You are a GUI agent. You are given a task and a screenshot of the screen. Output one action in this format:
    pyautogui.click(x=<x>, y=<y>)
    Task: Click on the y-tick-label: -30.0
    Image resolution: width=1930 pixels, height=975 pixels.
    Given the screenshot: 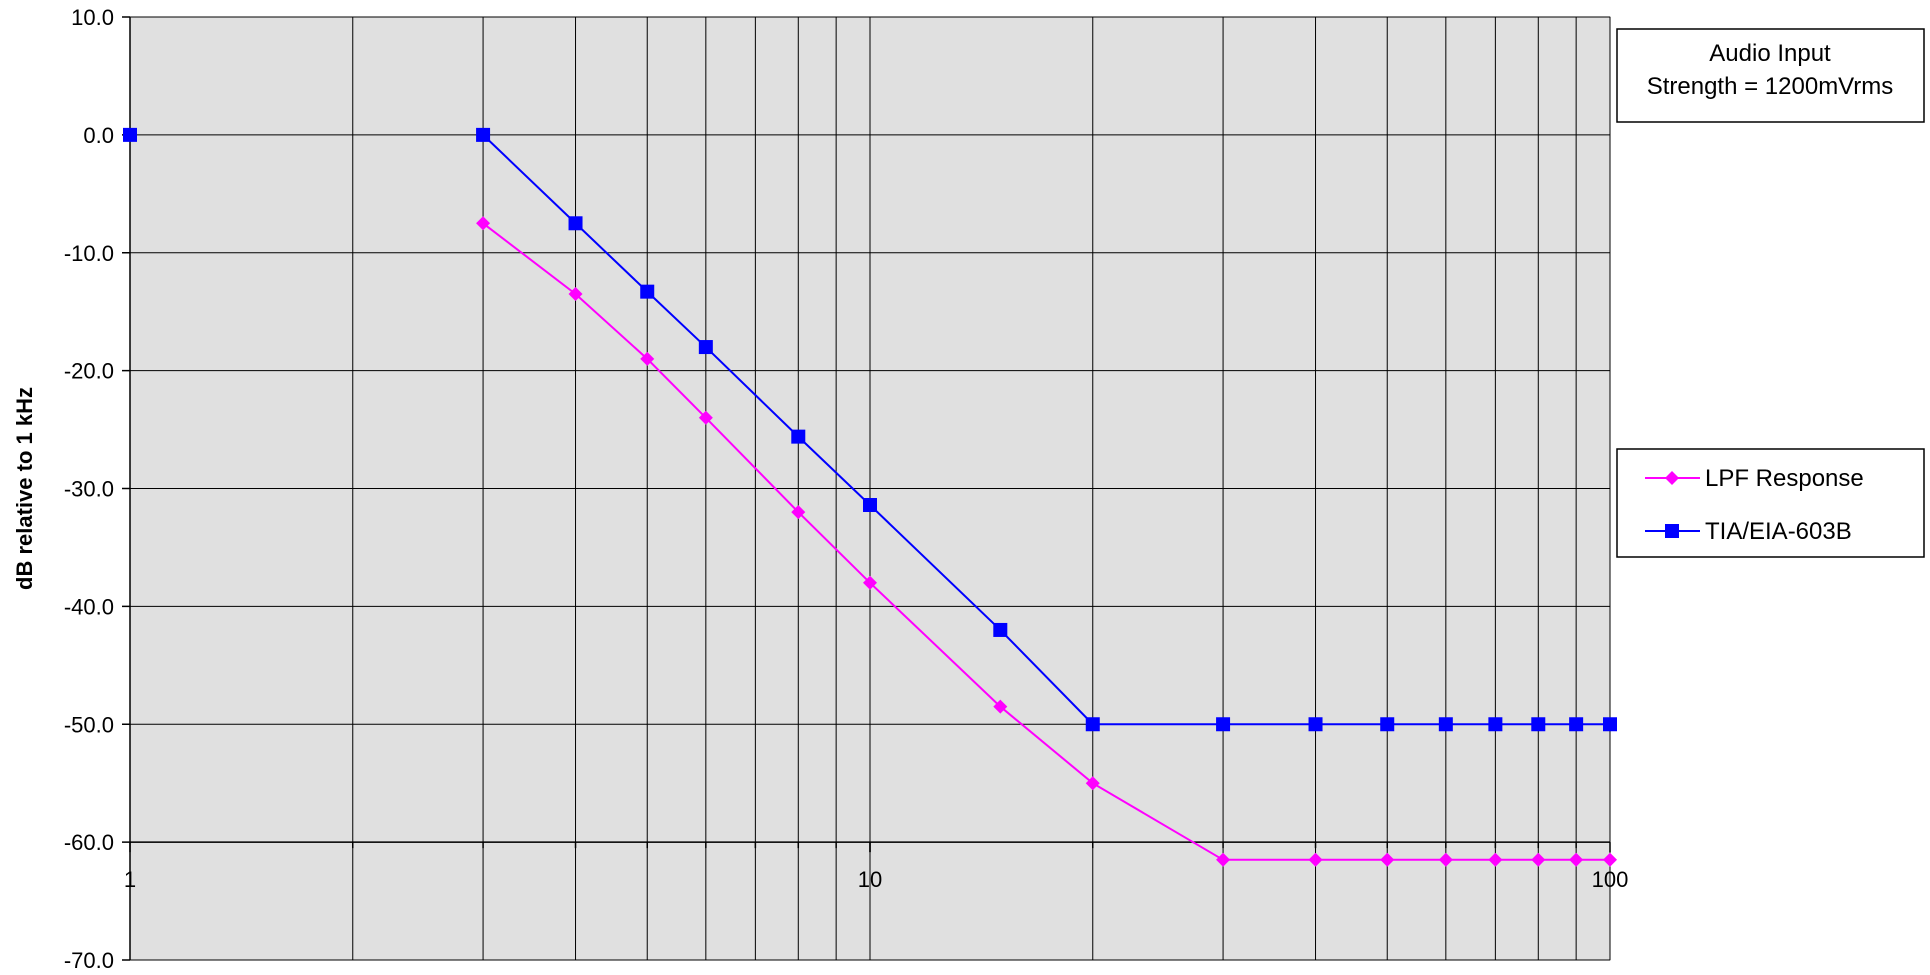 What is the action you would take?
    pyautogui.click(x=89, y=489)
    